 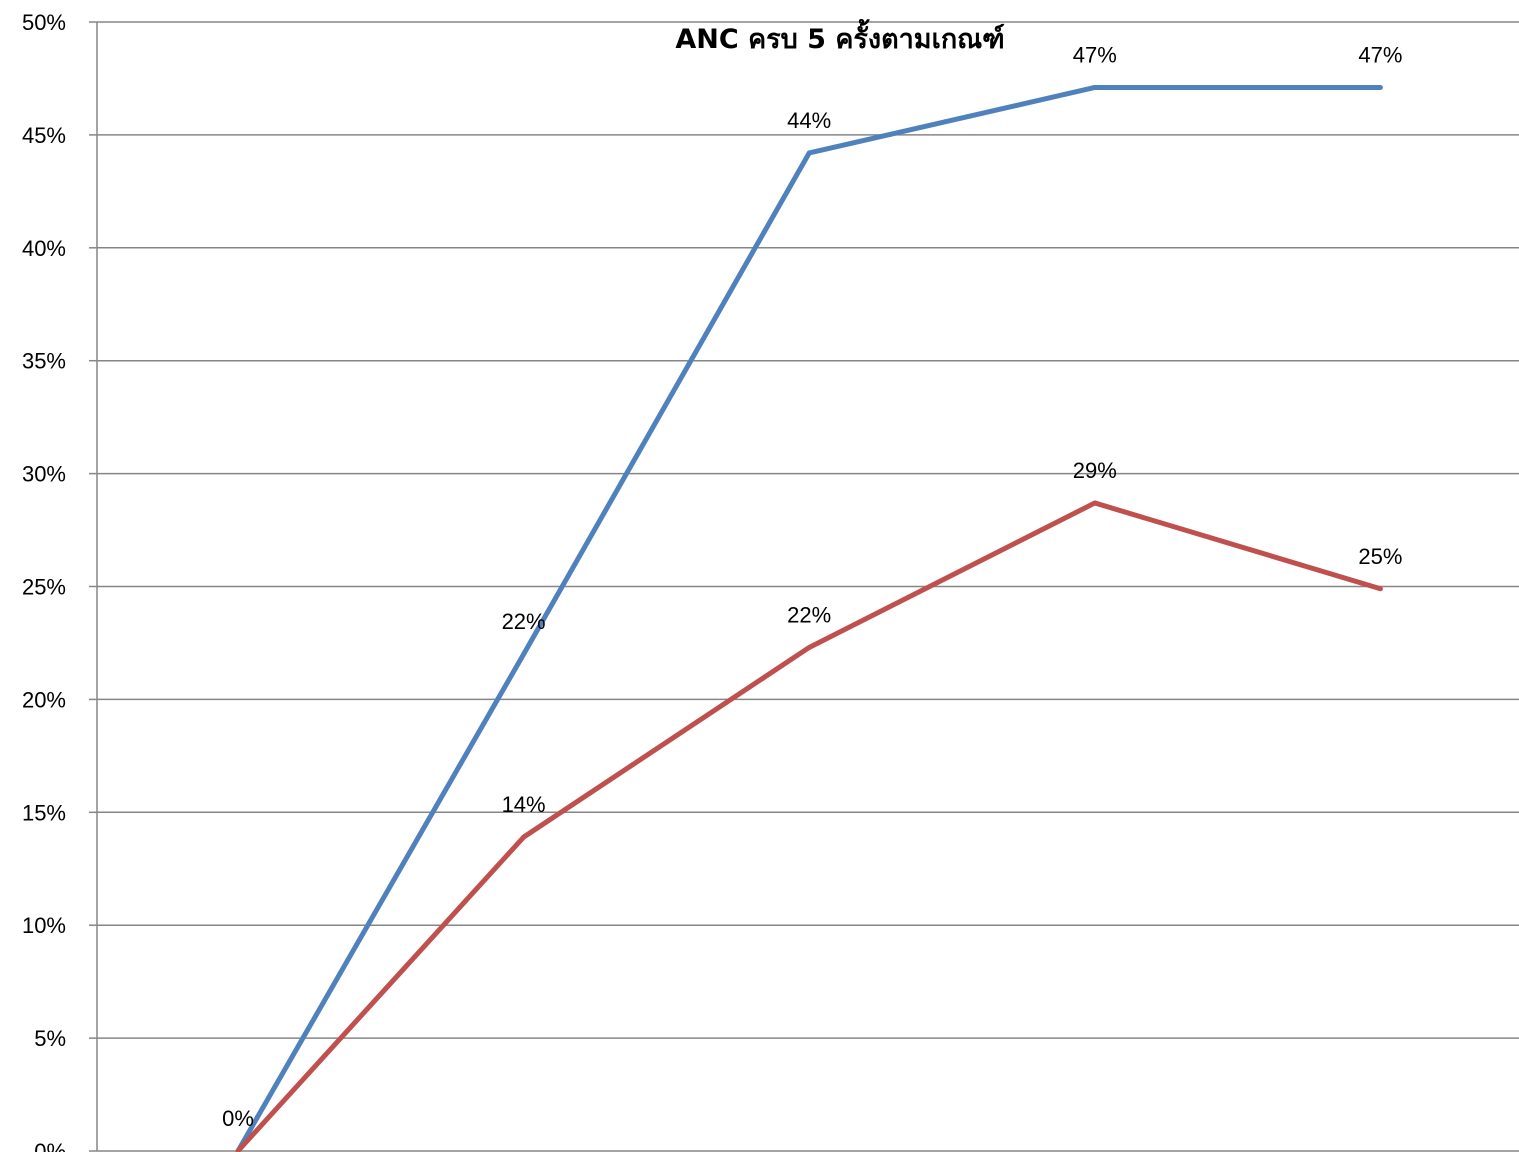 What do you see at coordinates (44, 135) in the screenshot?
I see `y-tick-label: 45%` at bounding box center [44, 135].